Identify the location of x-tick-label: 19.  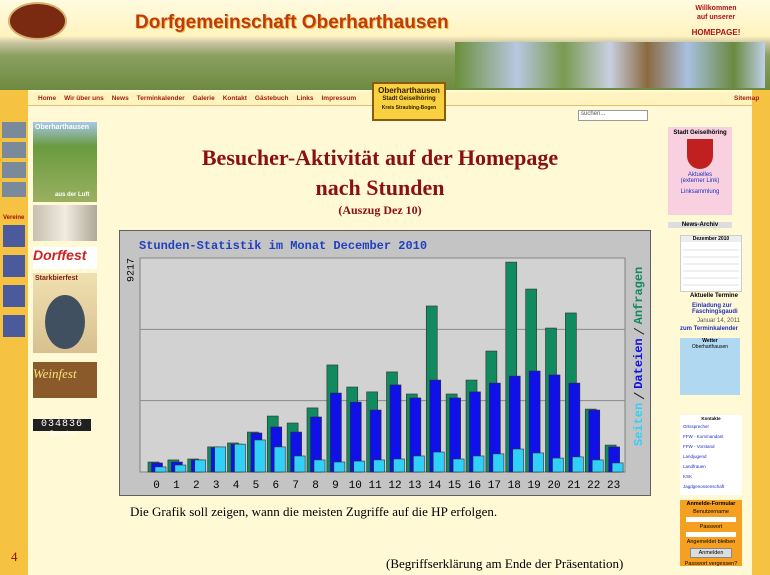
(534, 486).